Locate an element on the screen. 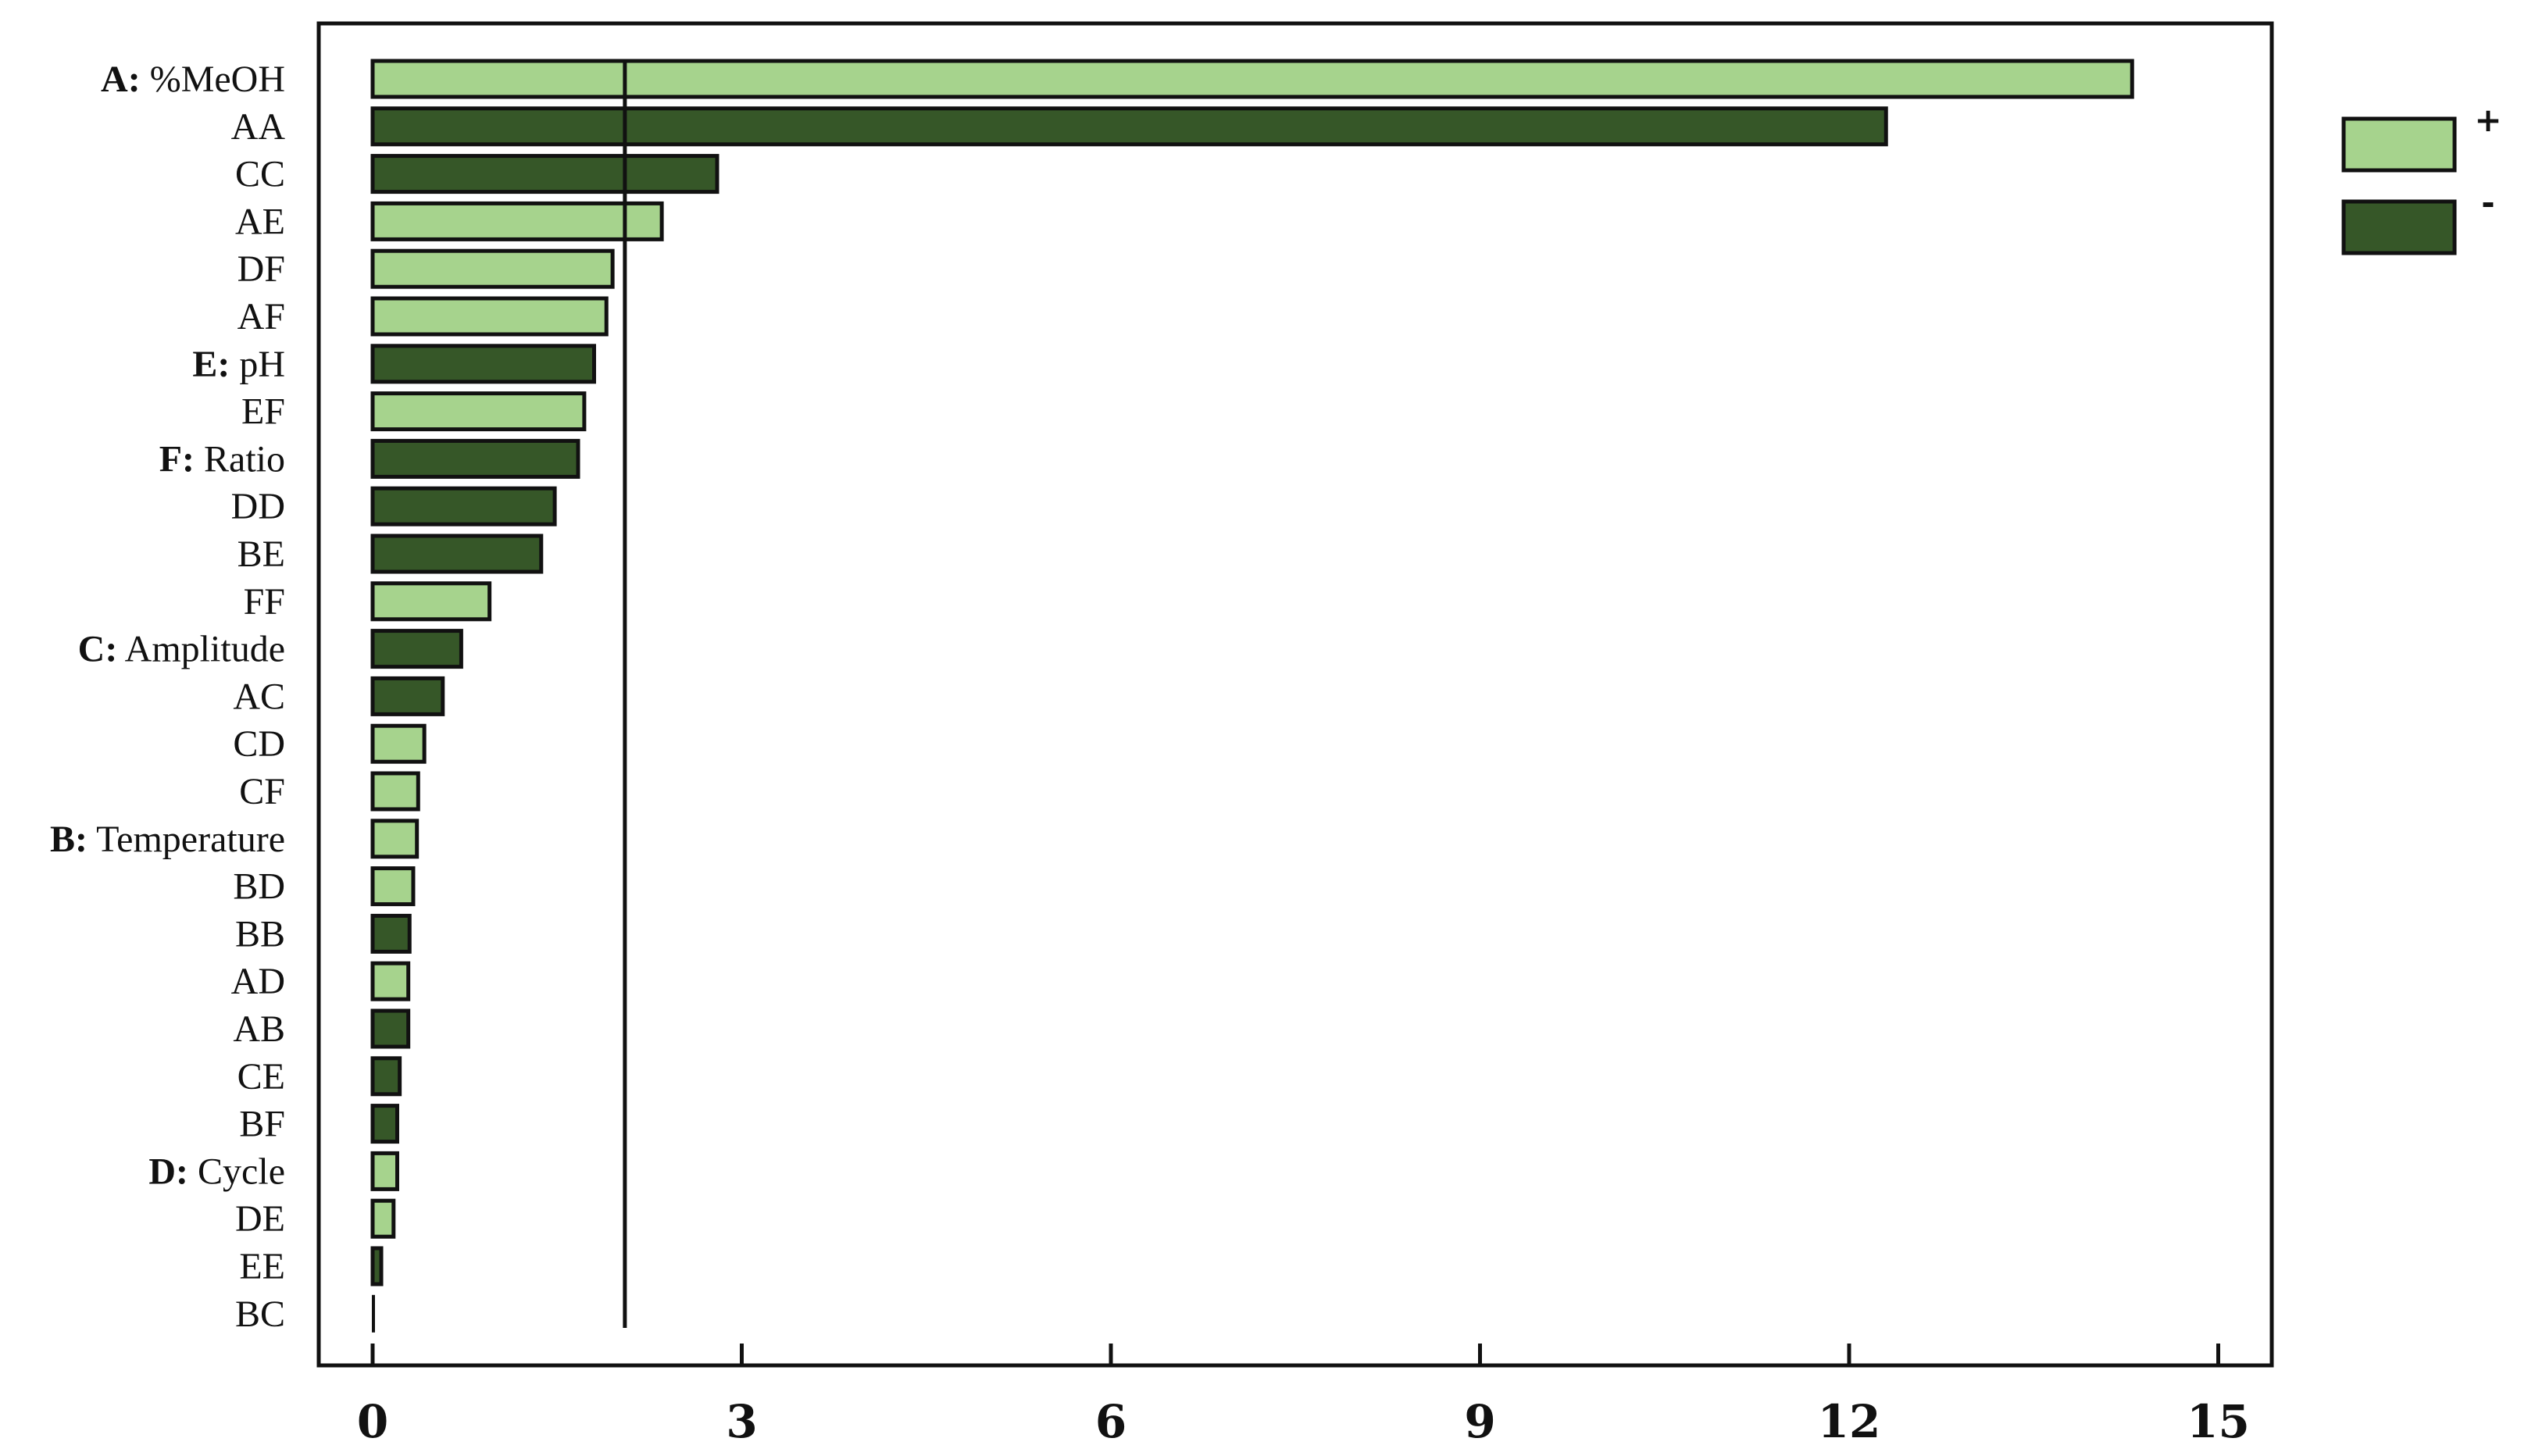 The height and width of the screenshot is (1456, 2528). factor-name: %MeOH is located at coordinates (213, 79).